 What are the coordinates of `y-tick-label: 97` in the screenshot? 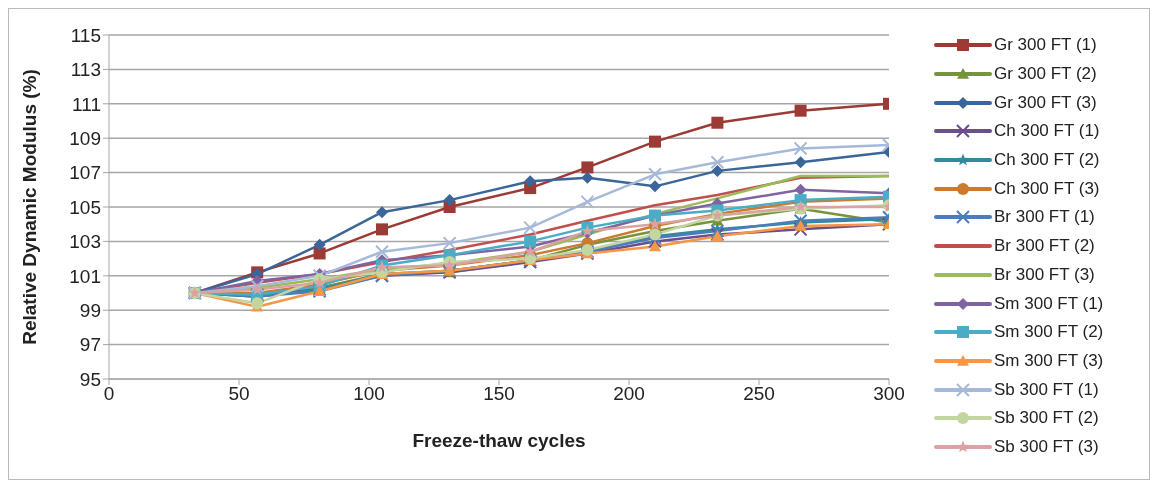 It's located at (90, 345).